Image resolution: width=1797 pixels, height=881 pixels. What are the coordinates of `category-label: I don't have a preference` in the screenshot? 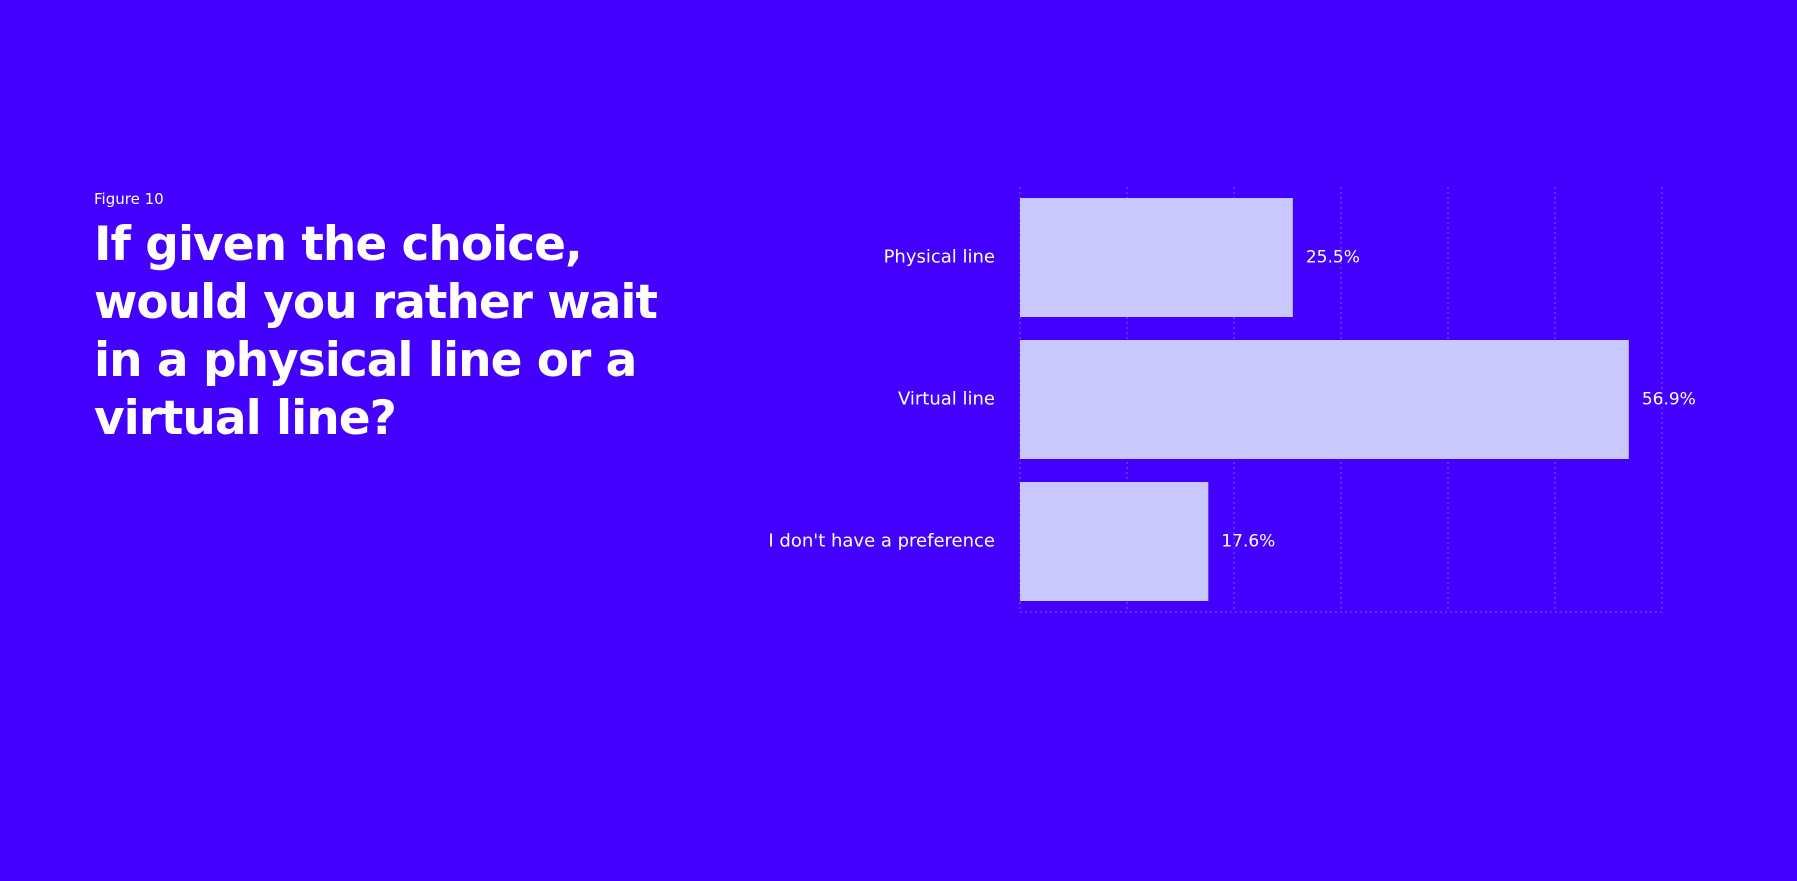 It's located at (881, 541).